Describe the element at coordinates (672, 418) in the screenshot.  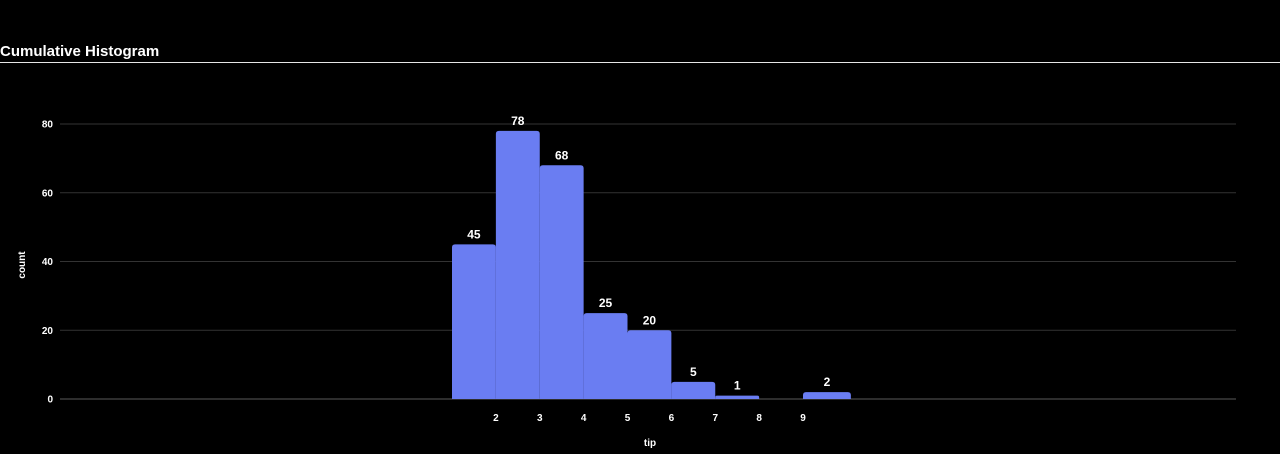
I see `x-tick-label: 6` at that location.